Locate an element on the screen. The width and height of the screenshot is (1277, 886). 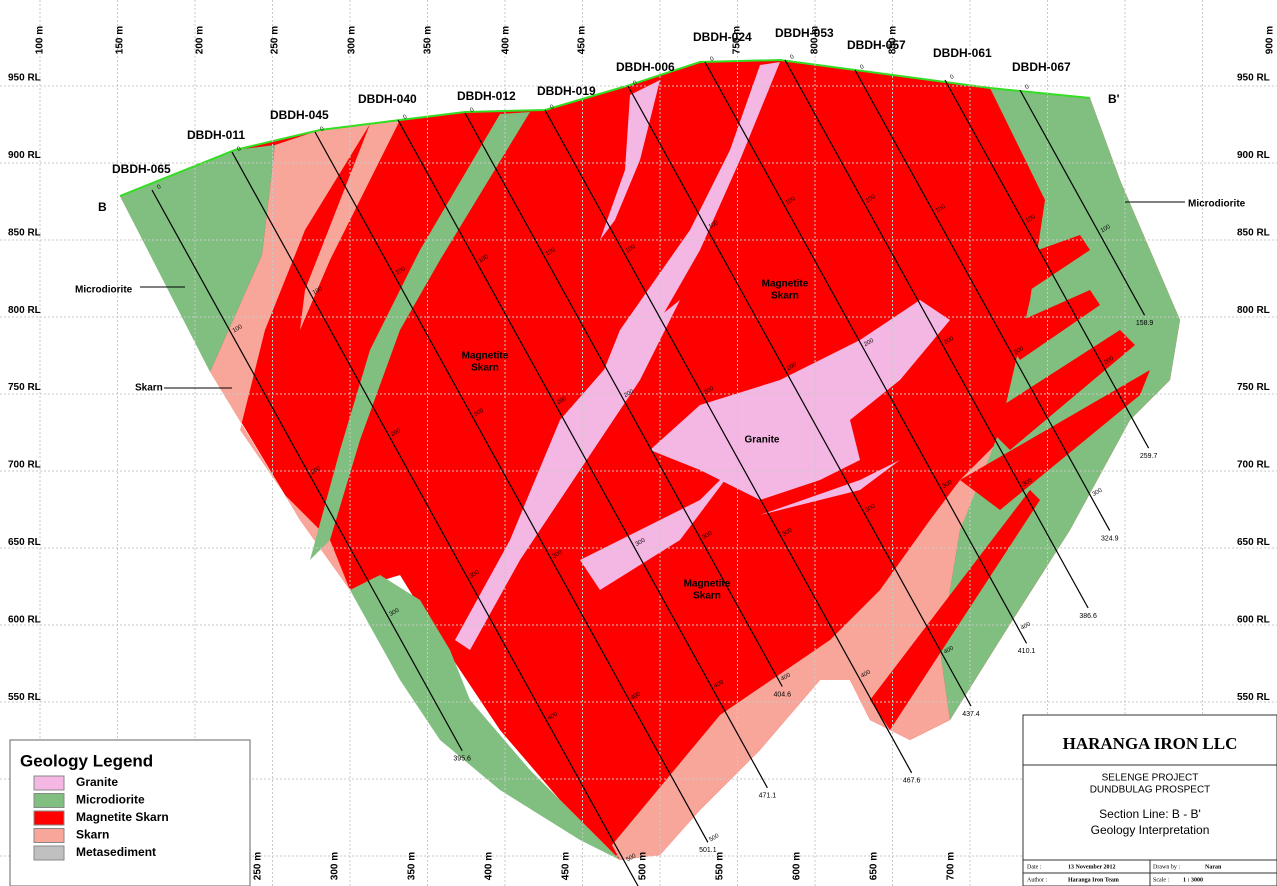
hole-end-depth: 437.4 is located at coordinates (971, 714).